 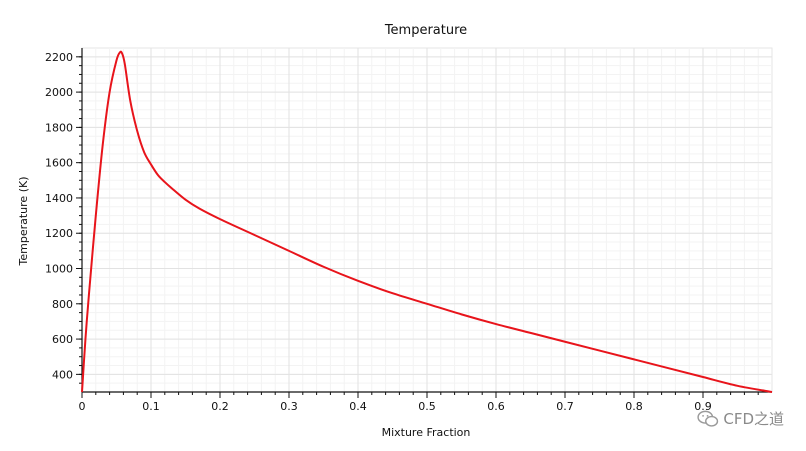 What do you see at coordinates (59, 57) in the screenshot?
I see `y-tick-label: 2200` at bounding box center [59, 57].